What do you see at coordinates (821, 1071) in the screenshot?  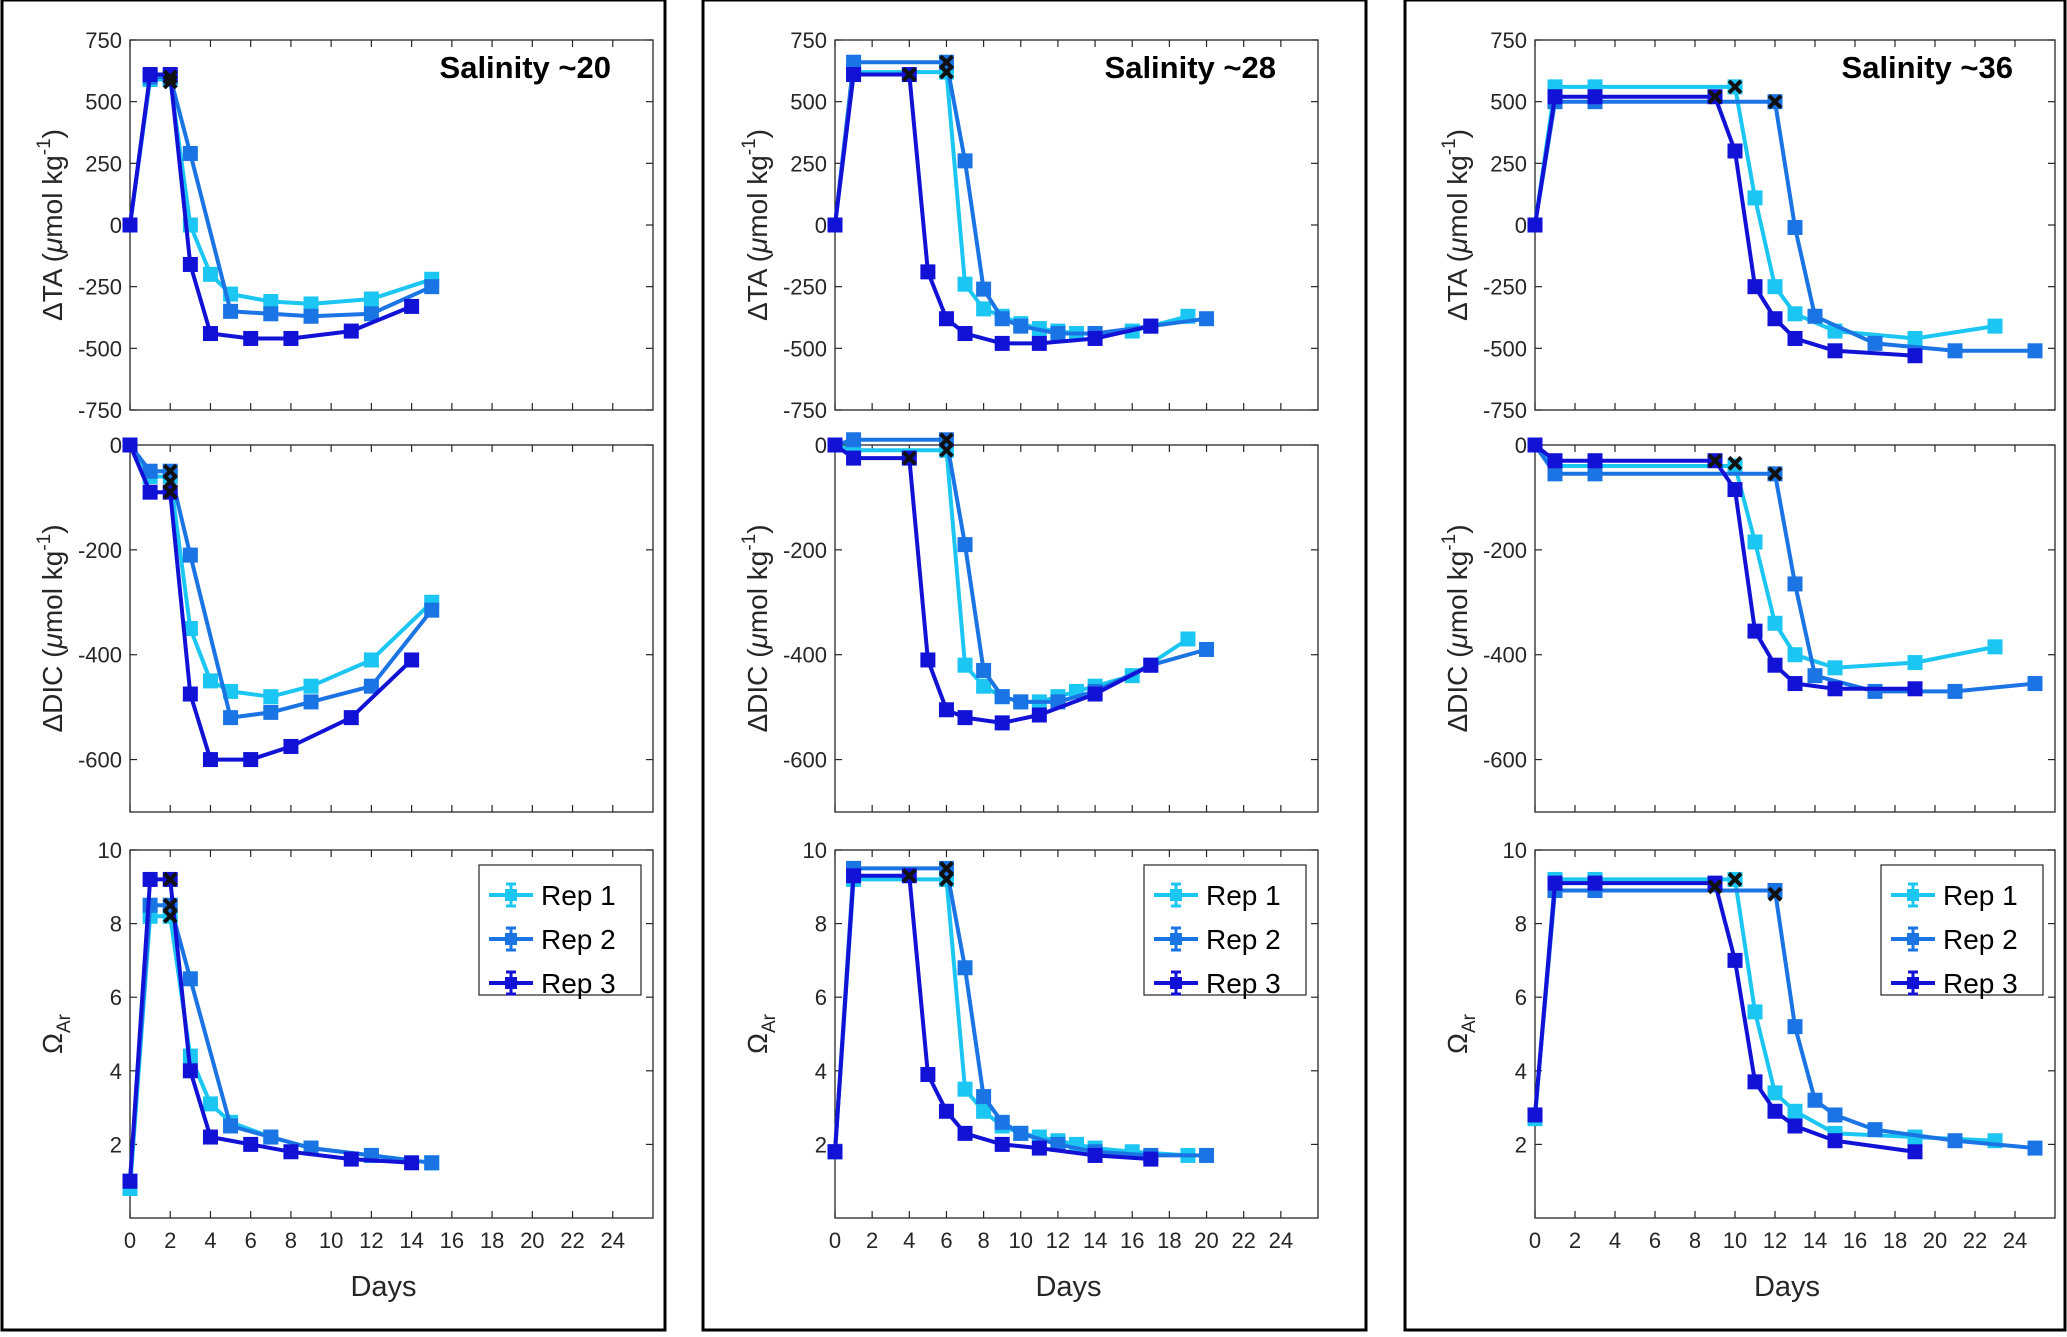 I see `y-tick-label: 4` at bounding box center [821, 1071].